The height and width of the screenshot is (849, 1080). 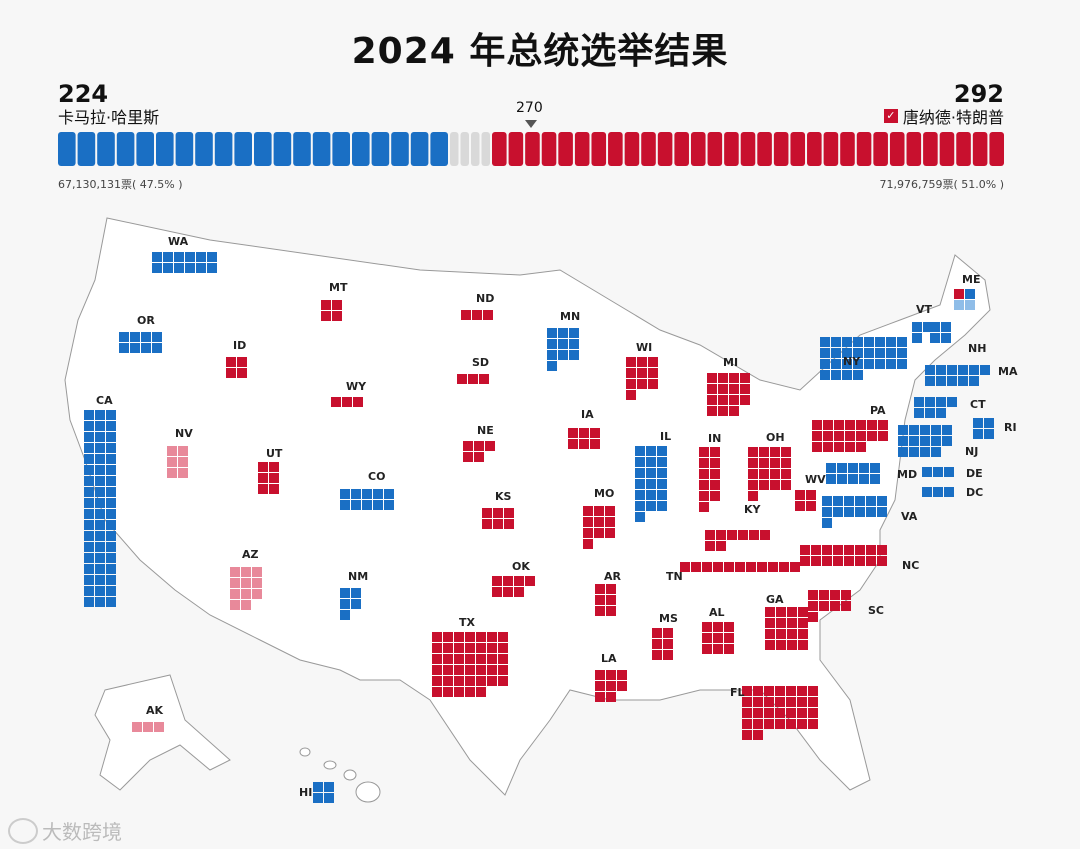 I want to click on tile-va, so click(x=849, y=512).